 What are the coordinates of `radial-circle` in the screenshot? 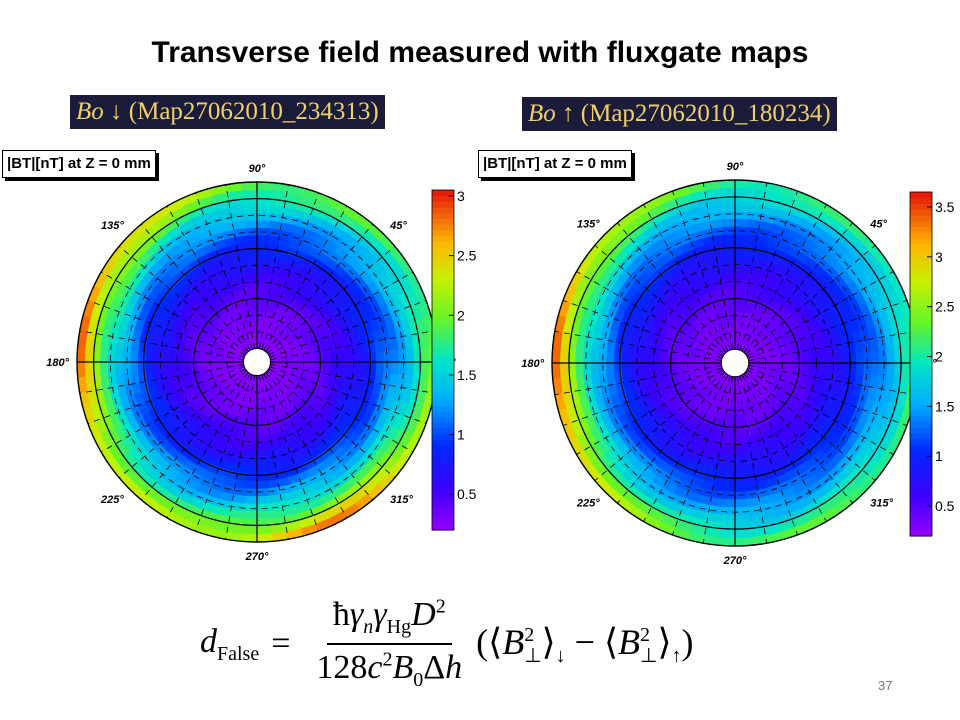 It's located at (735, 363).